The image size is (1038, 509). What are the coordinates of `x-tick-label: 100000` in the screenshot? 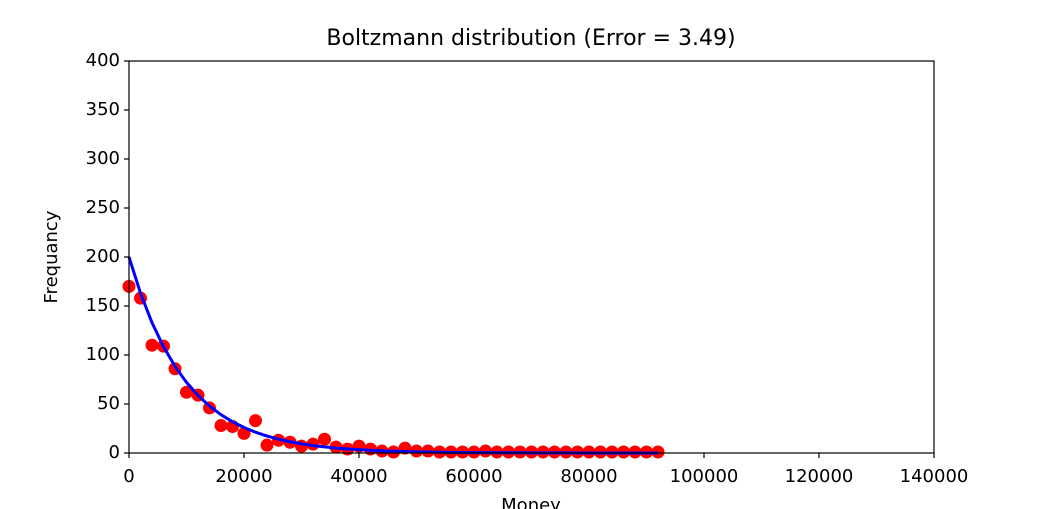 It's located at (704, 476).